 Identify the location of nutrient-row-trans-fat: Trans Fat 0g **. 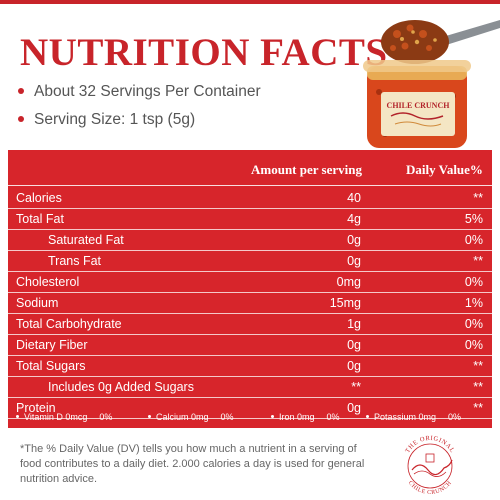
(250, 261).